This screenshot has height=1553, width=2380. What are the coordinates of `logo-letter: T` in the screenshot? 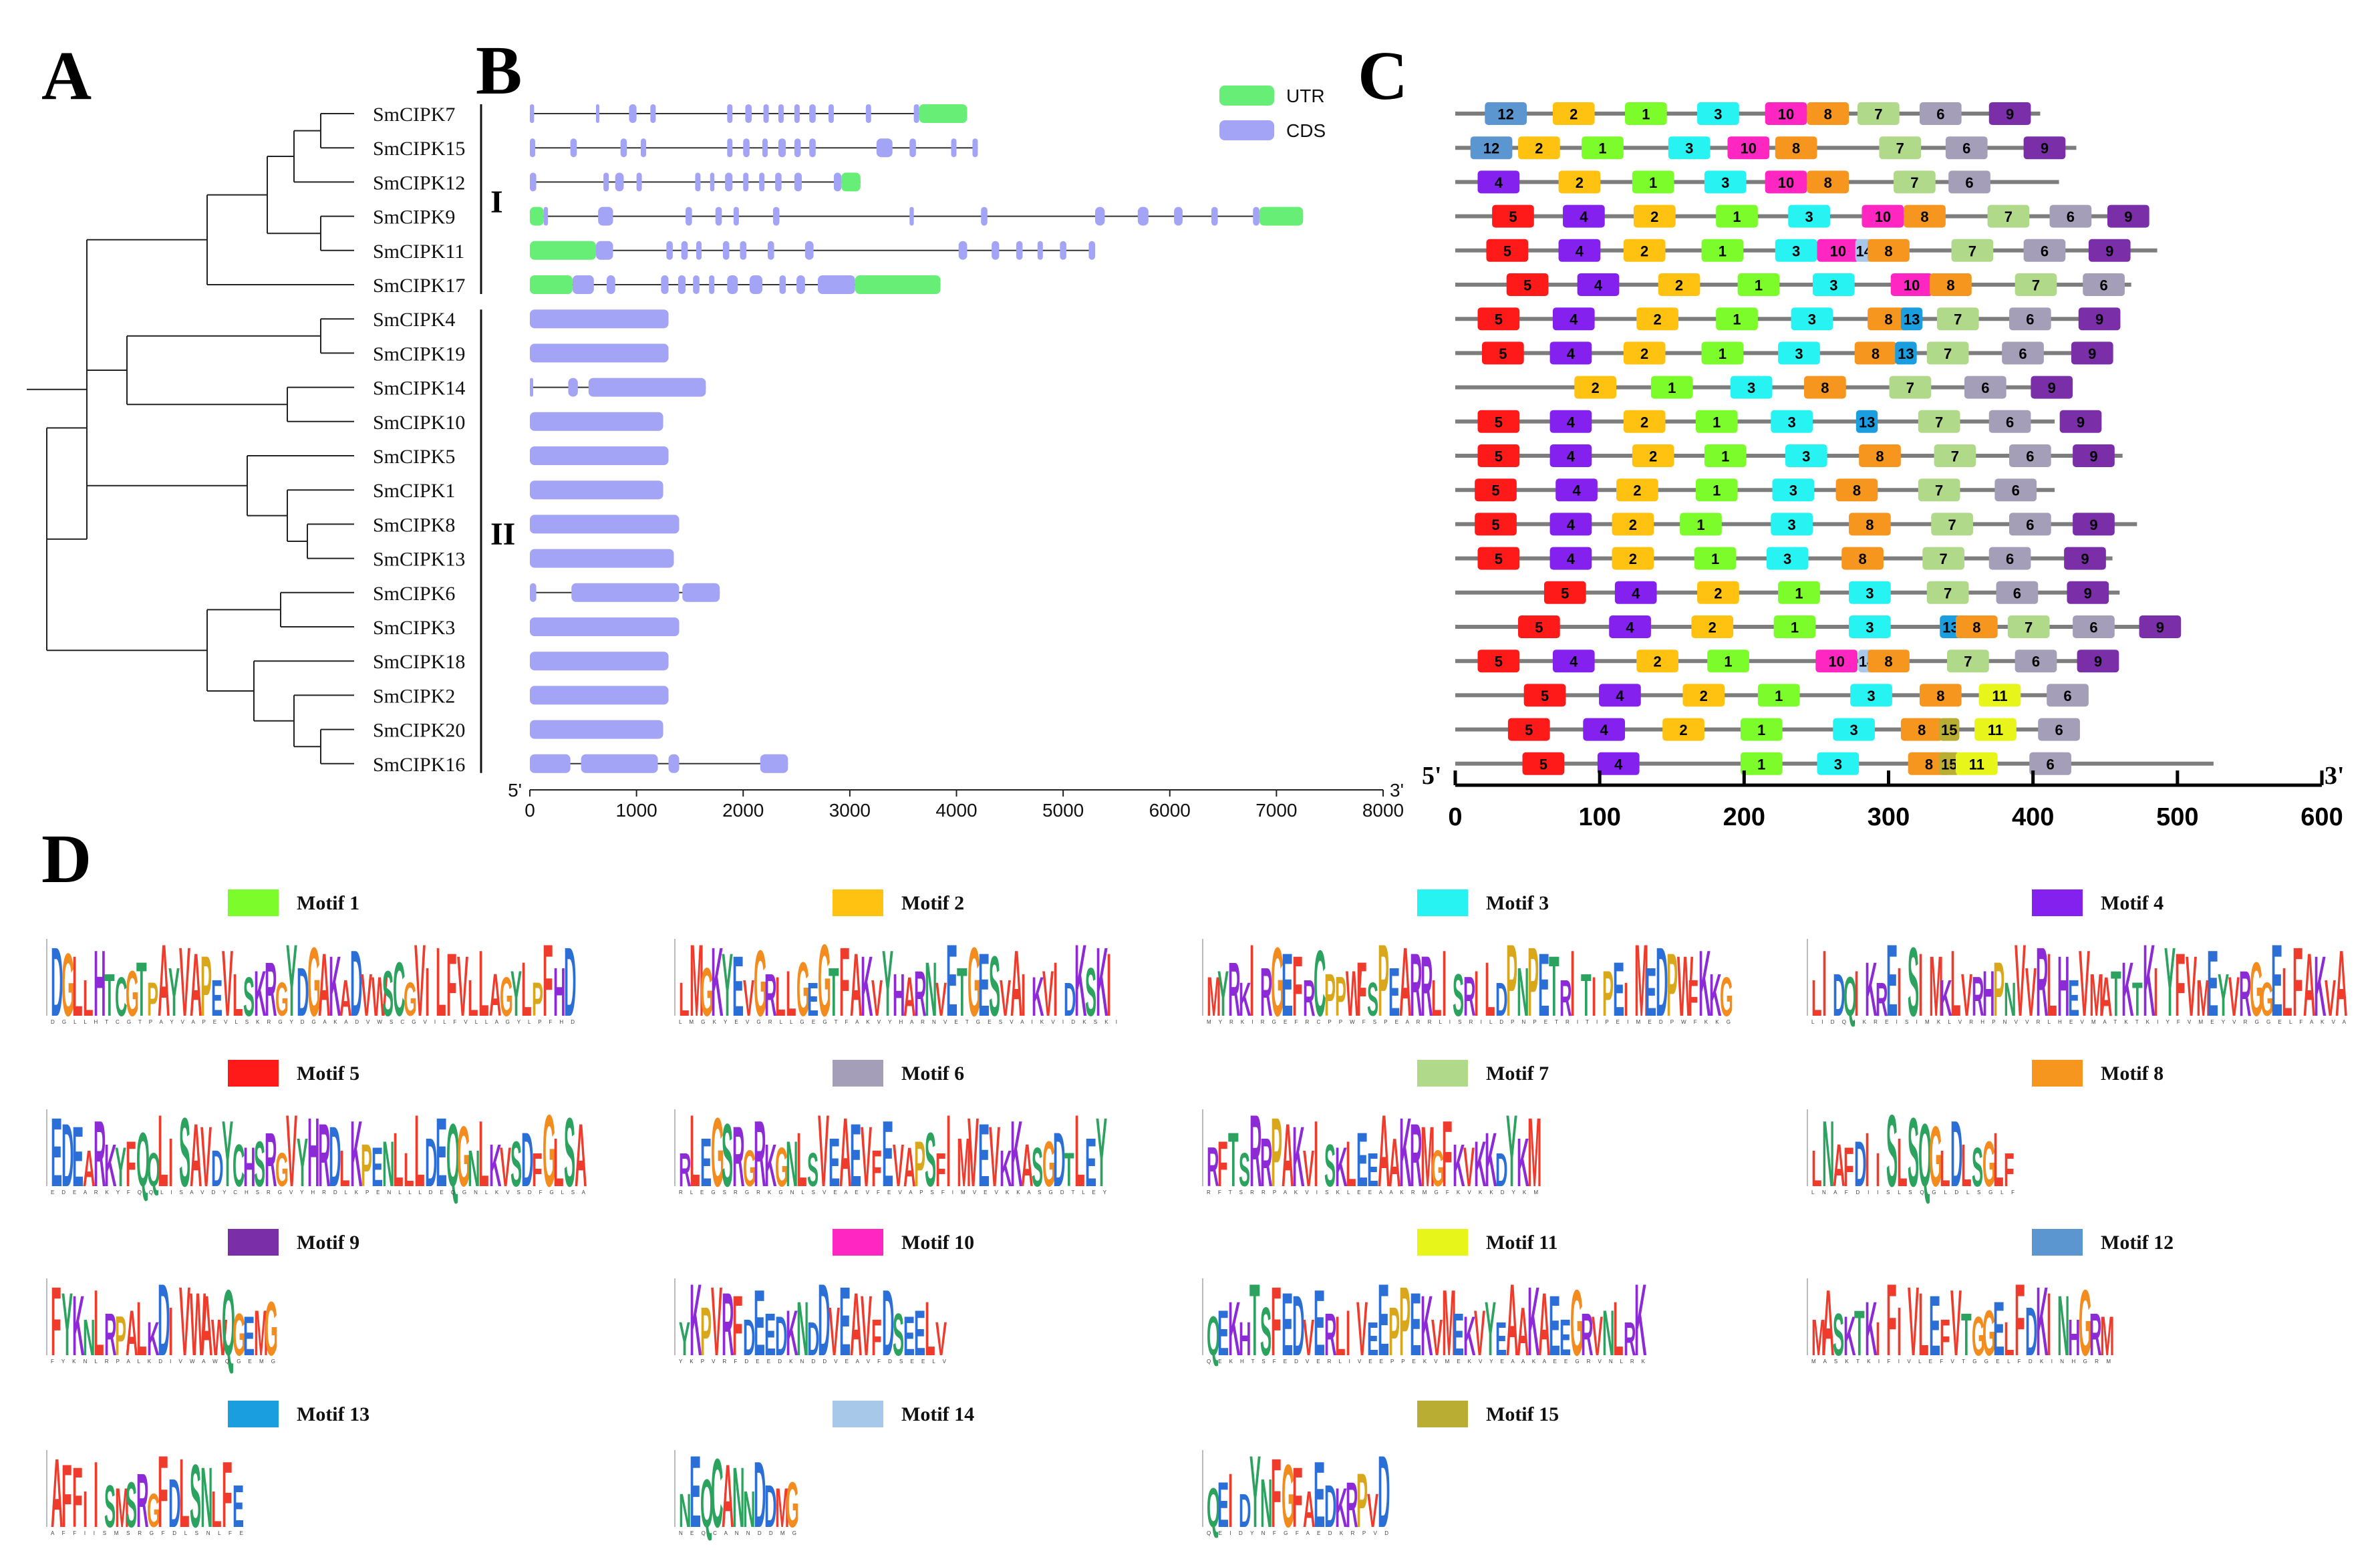 It's located at (1554, 986).